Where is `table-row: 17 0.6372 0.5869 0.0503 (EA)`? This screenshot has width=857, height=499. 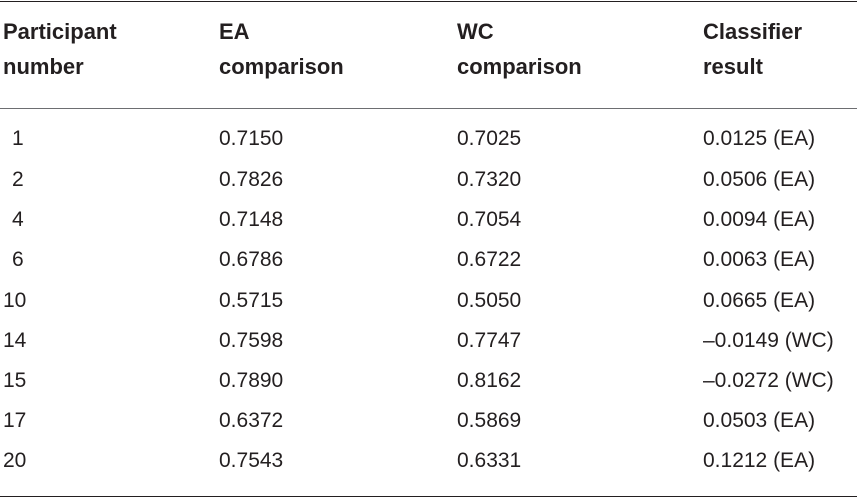 table-row: 17 0.6372 0.5869 0.0503 (EA) is located at coordinates (428, 421).